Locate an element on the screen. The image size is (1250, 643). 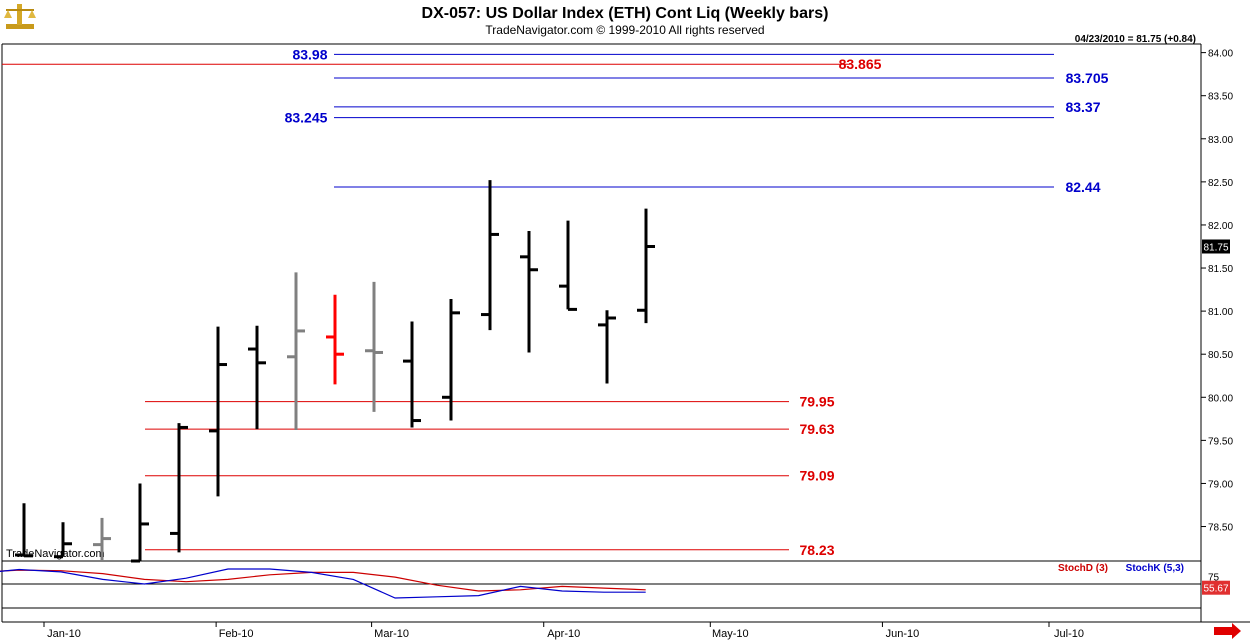
level-label: 83.98 is located at coordinates (309, 54).